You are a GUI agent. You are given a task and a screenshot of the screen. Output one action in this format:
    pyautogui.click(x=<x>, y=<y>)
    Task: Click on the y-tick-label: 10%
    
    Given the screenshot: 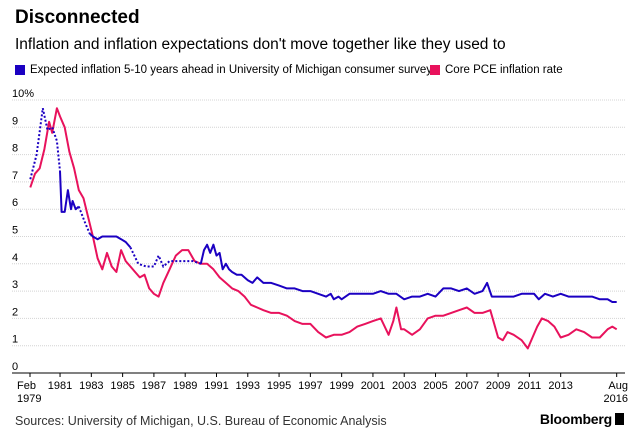 What is the action you would take?
    pyautogui.click(x=23, y=94)
    